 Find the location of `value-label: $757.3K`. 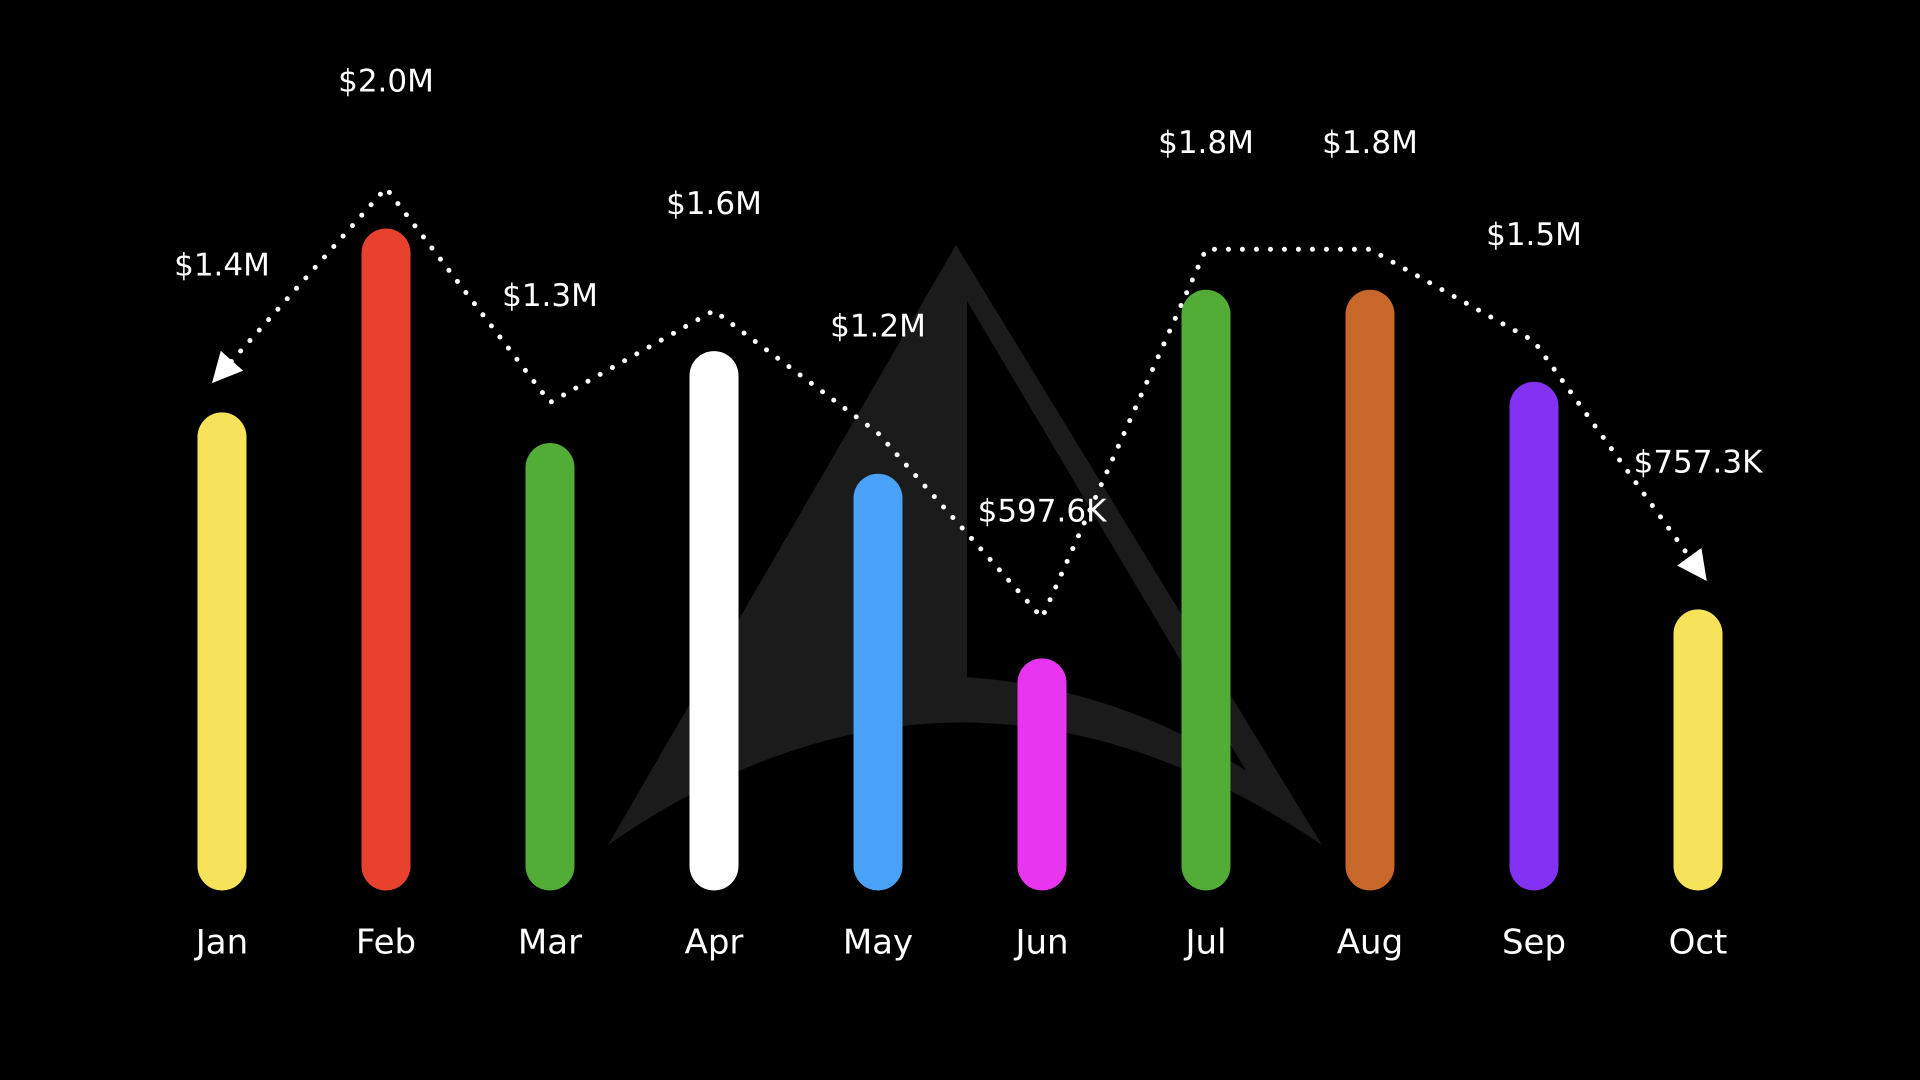

value-label: $757.3K is located at coordinates (1698, 462).